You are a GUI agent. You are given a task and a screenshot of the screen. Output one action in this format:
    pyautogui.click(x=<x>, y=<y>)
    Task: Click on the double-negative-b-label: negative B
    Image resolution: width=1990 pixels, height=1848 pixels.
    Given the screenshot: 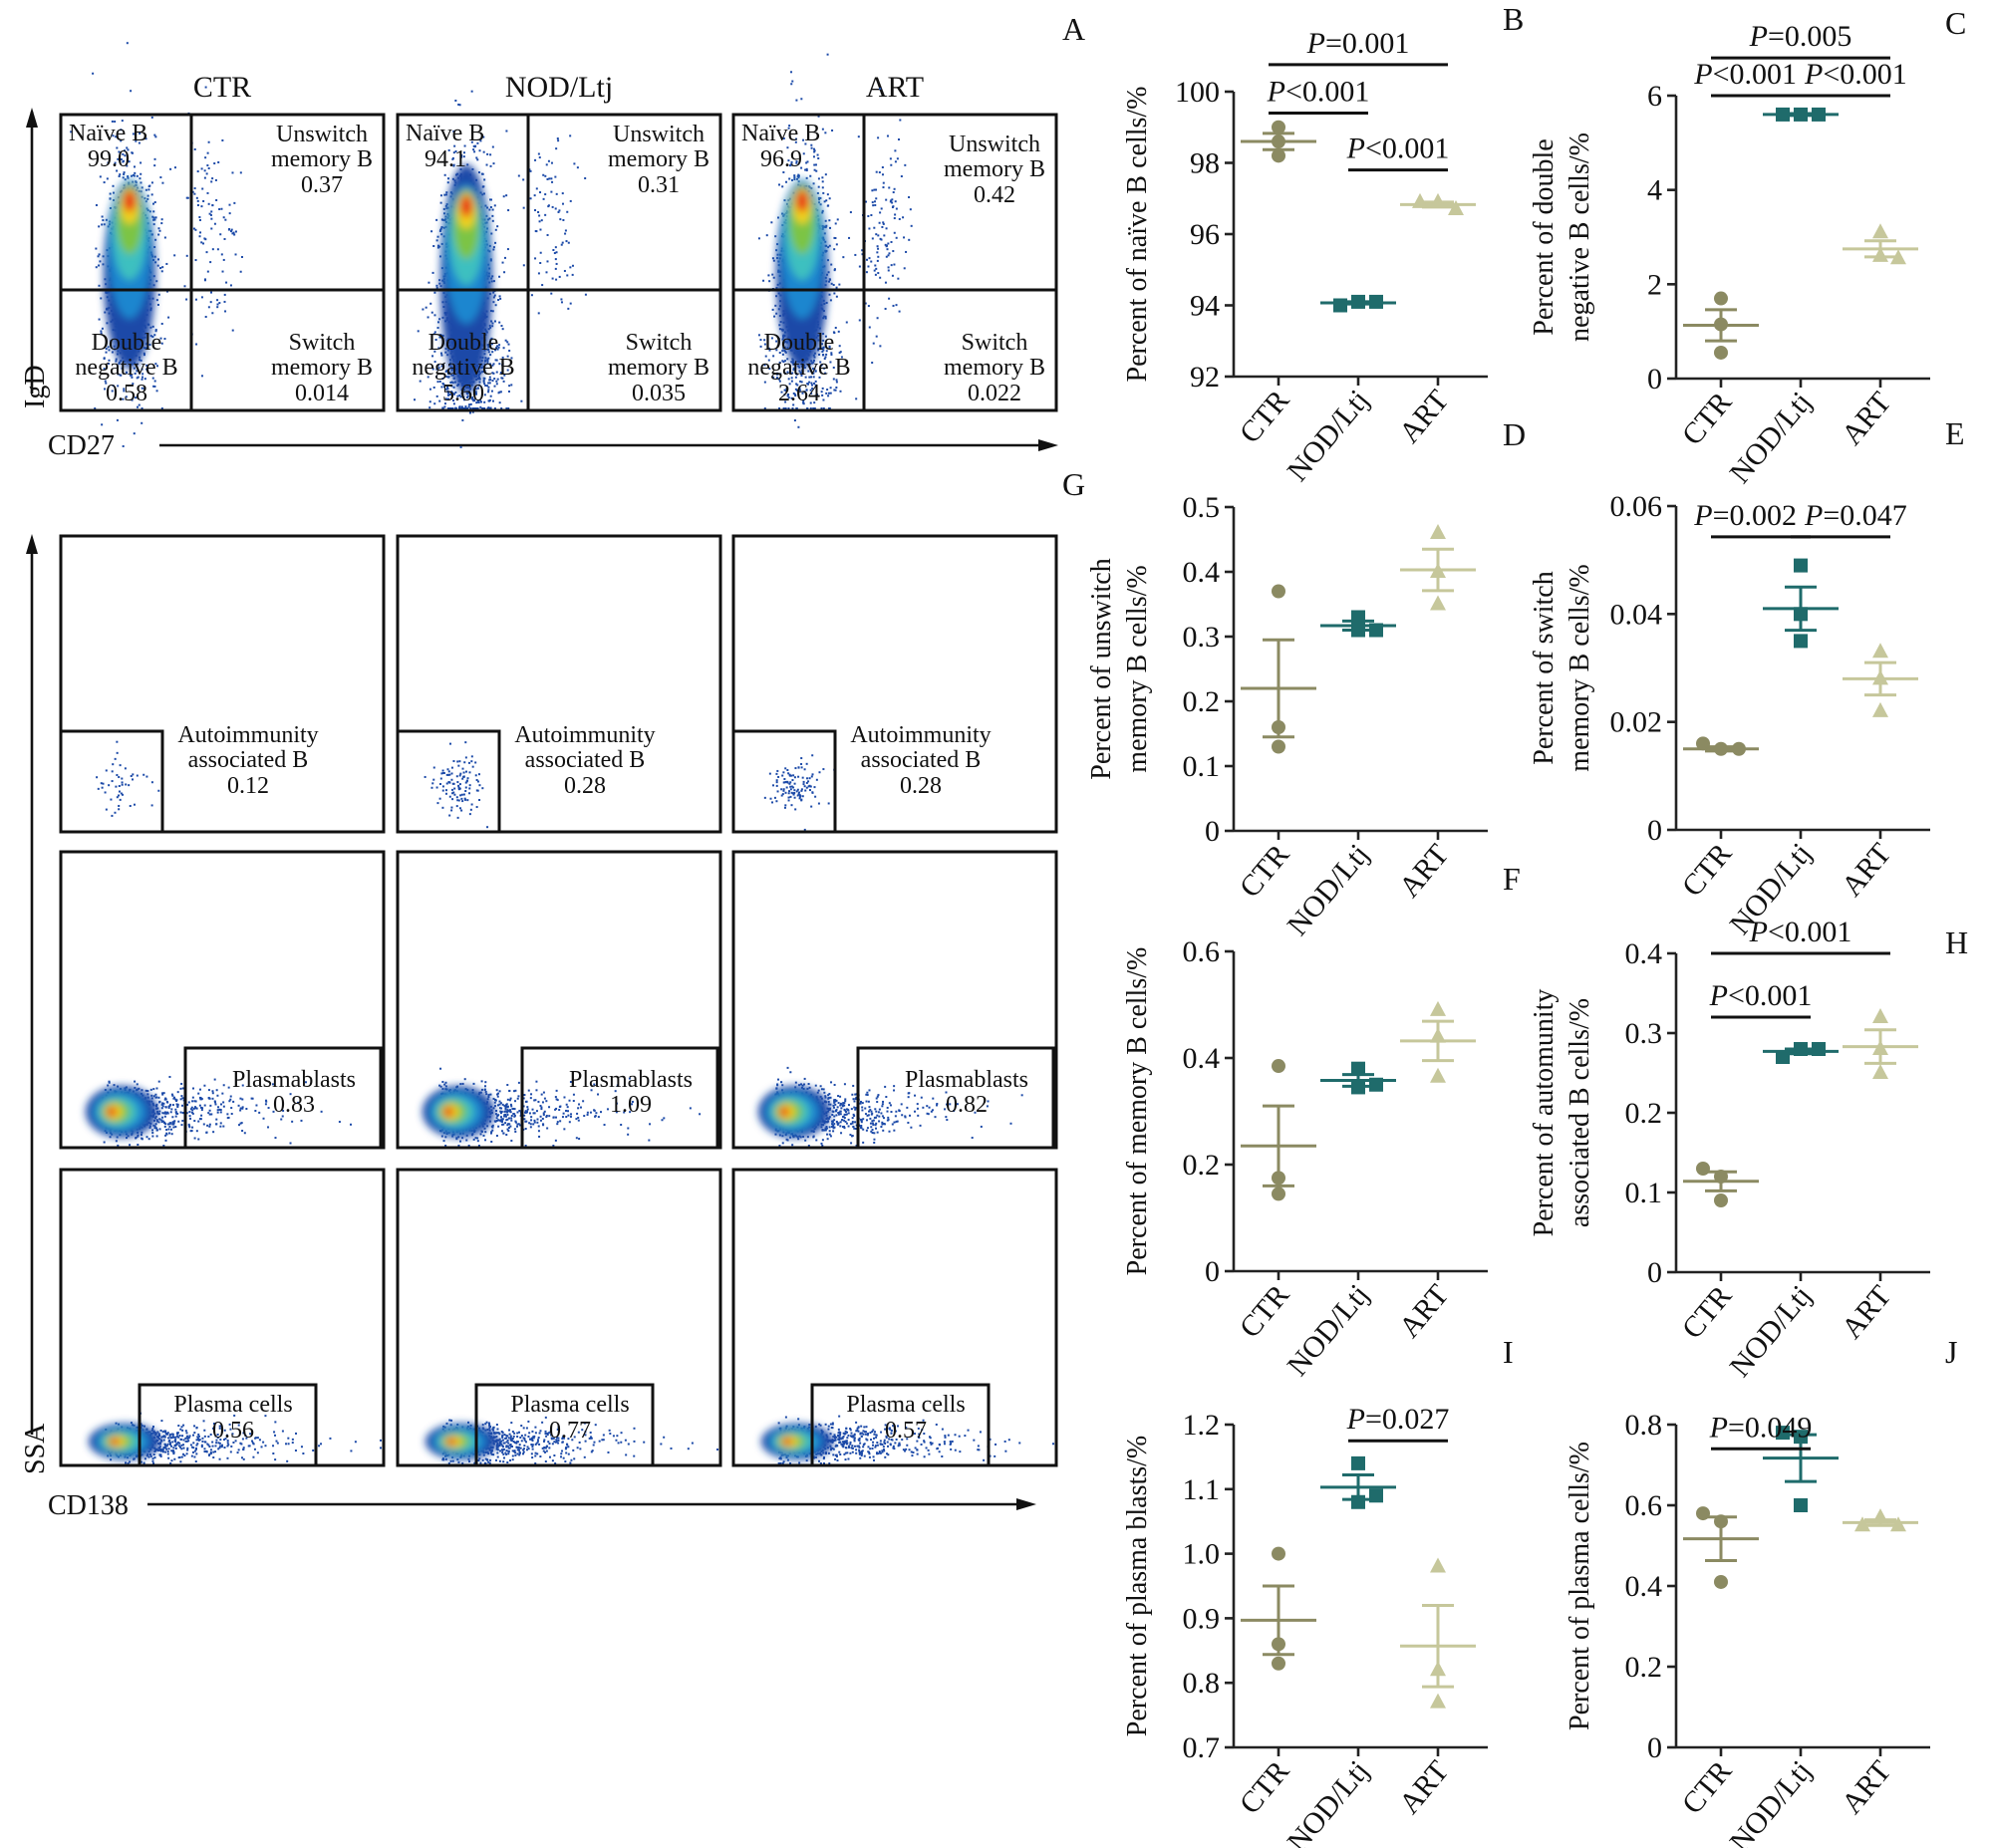 What is the action you would take?
    pyautogui.click(x=798, y=368)
    